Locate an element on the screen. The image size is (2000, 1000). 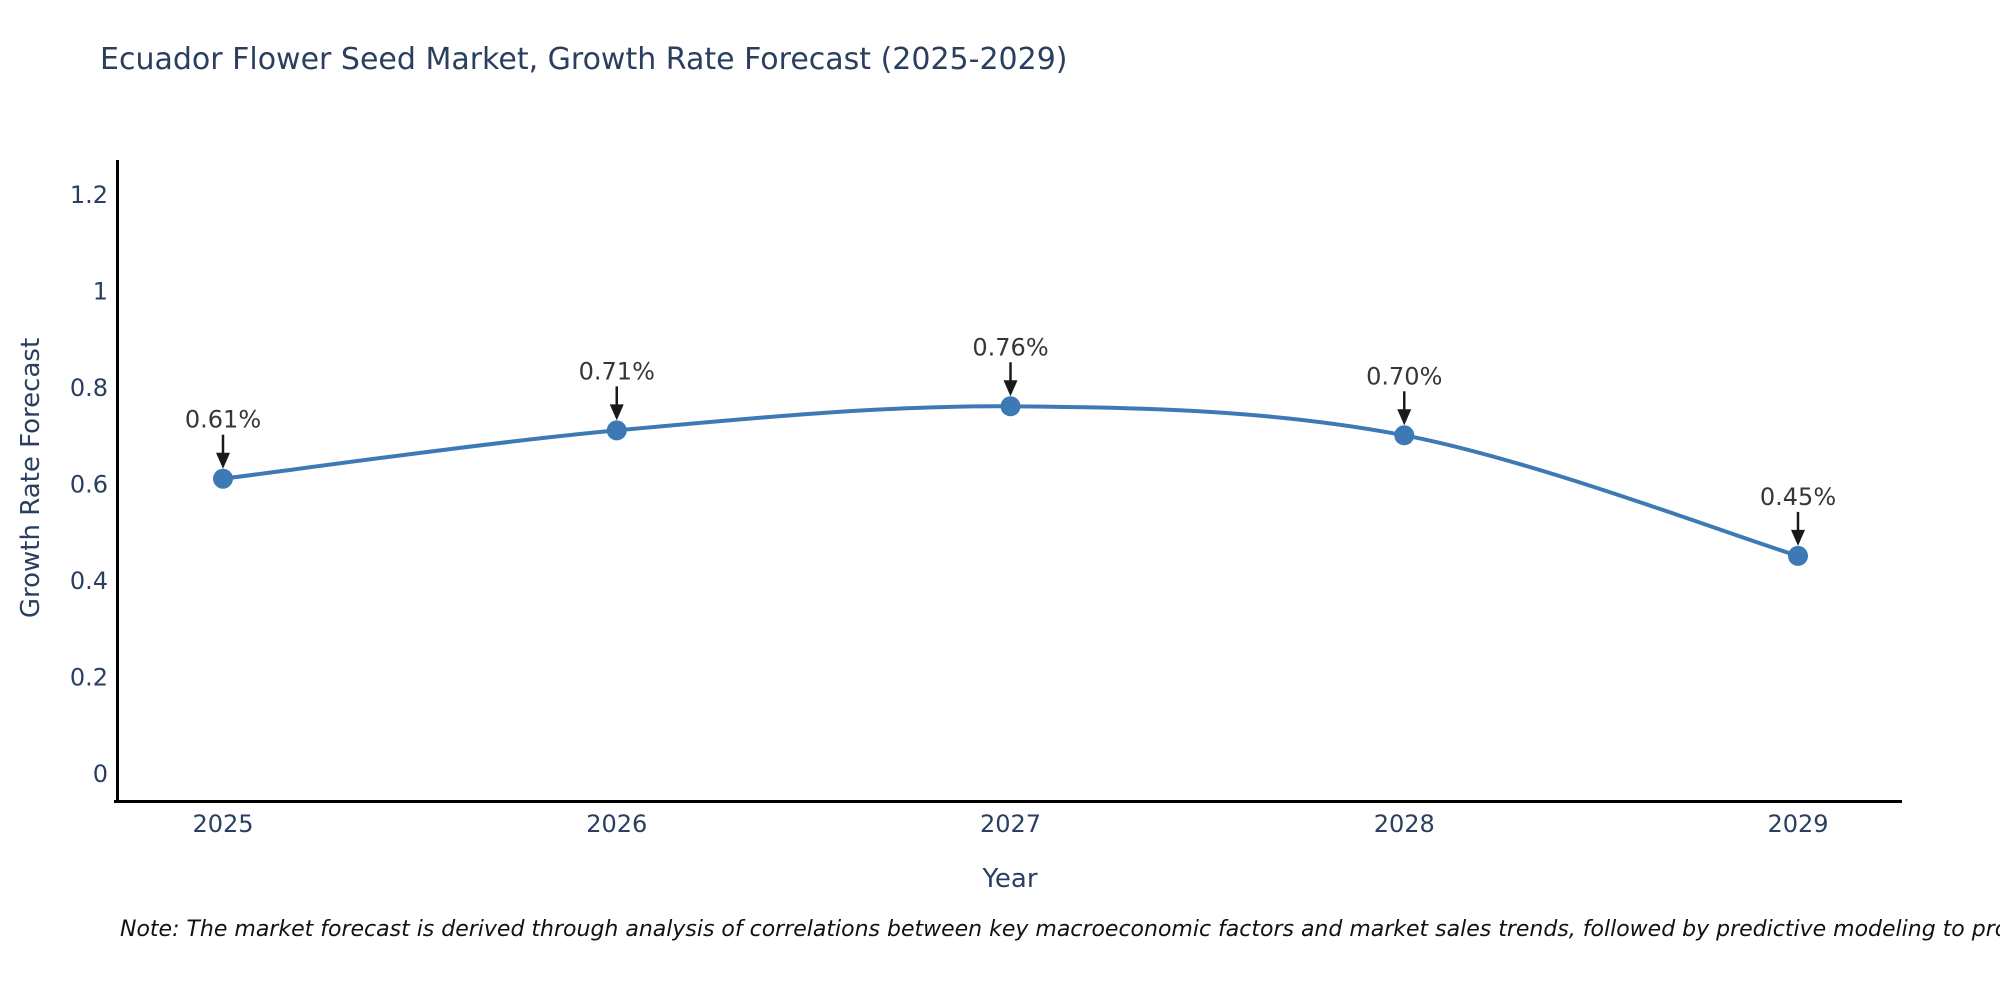
x-tick-label: 2027 is located at coordinates (1010, 824).